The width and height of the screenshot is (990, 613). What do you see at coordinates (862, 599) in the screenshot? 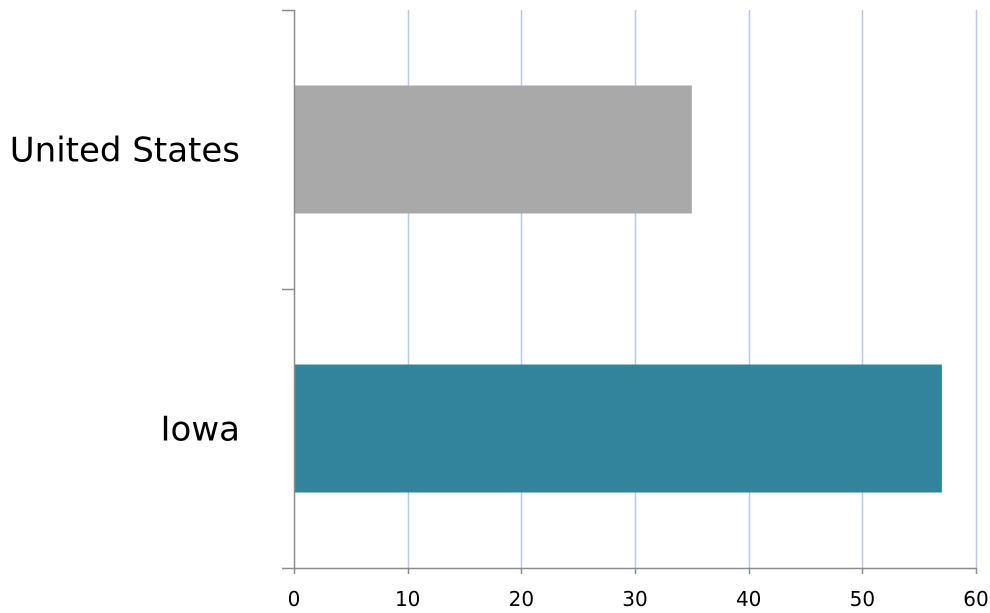
I see `x-tick-label: 50` at bounding box center [862, 599].